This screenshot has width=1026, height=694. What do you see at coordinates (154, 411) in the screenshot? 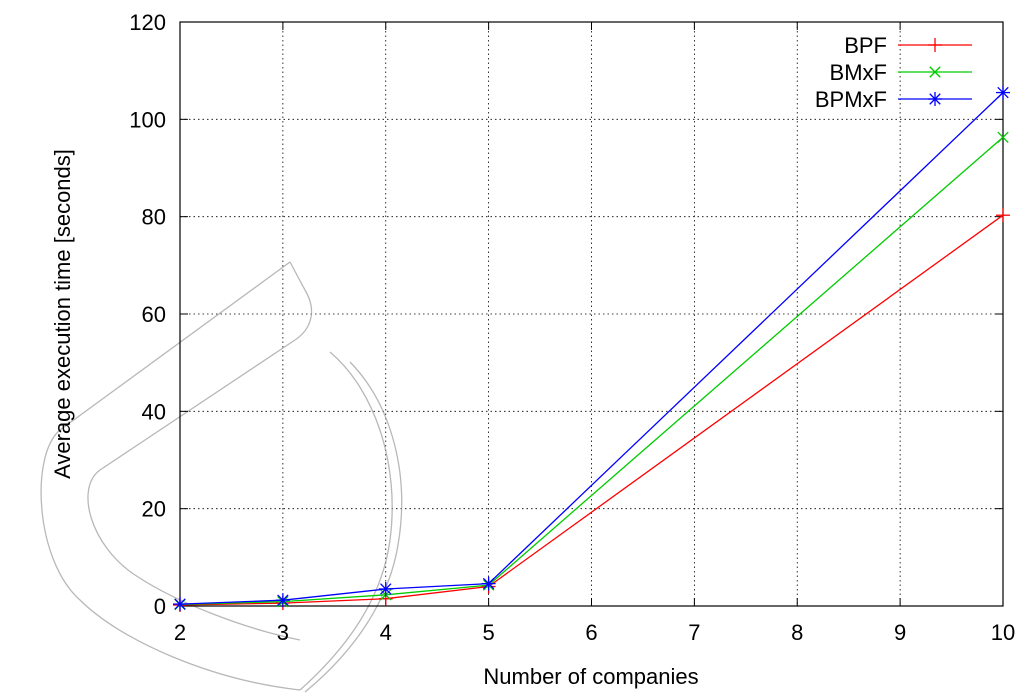
I see `y-tick-label: 40` at bounding box center [154, 411].